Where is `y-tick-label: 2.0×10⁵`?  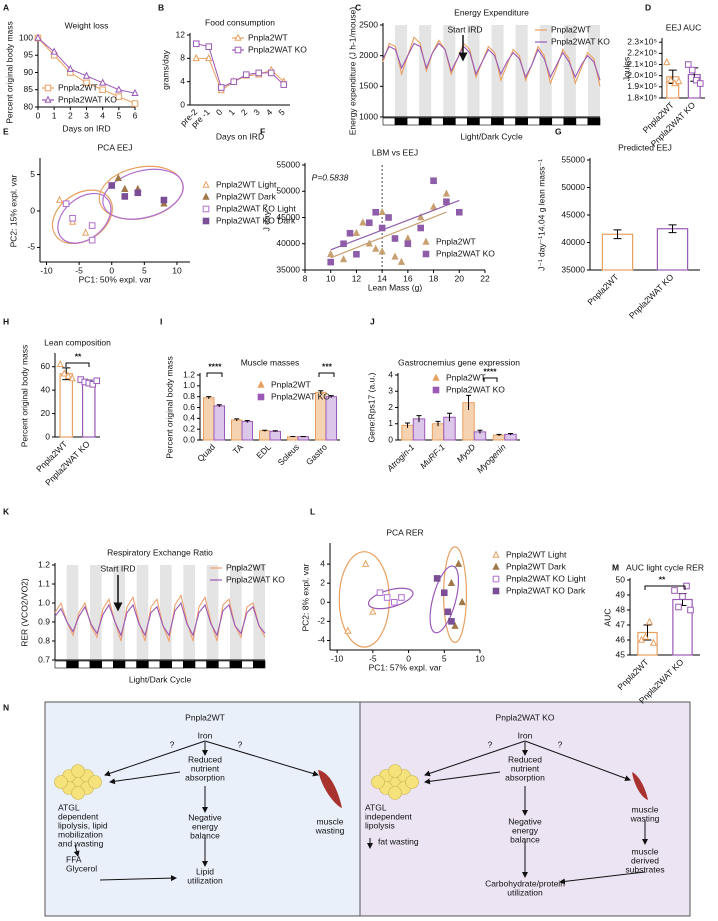 y-tick-label: 2.0×10⁵ is located at coordinates (642, 75).